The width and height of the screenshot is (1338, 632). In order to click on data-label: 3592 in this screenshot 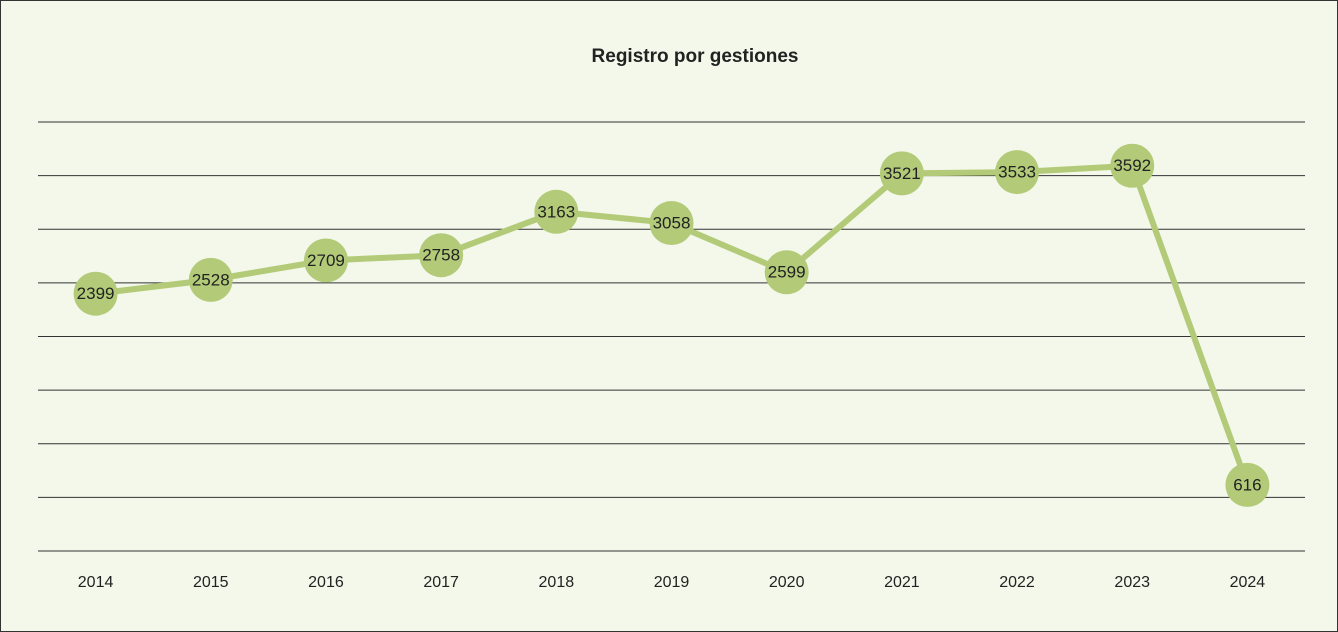, I will do `click(1132, 165)`.